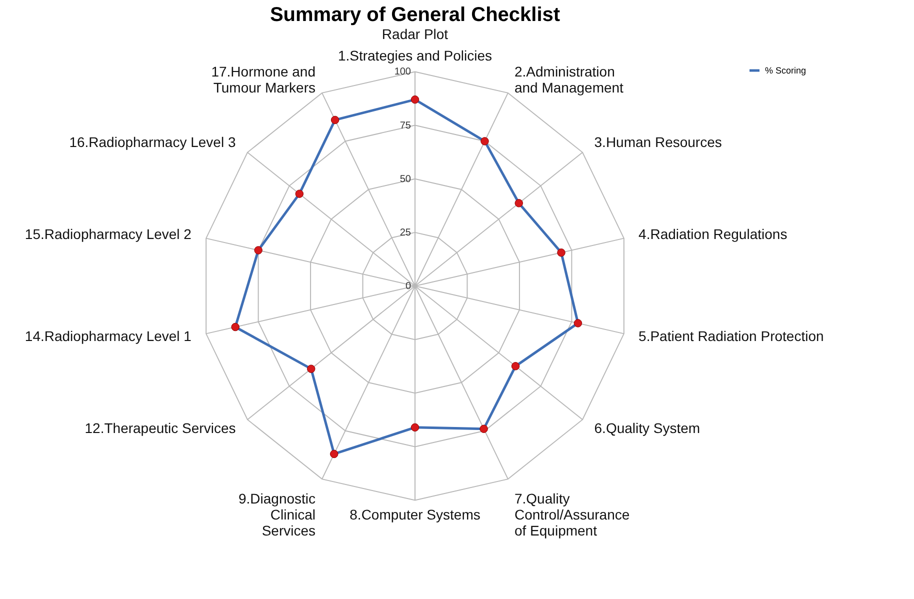  Describe the element at coordinates (785, 71) in the screenshot. I see `legend-label: % Scoring` at that location.